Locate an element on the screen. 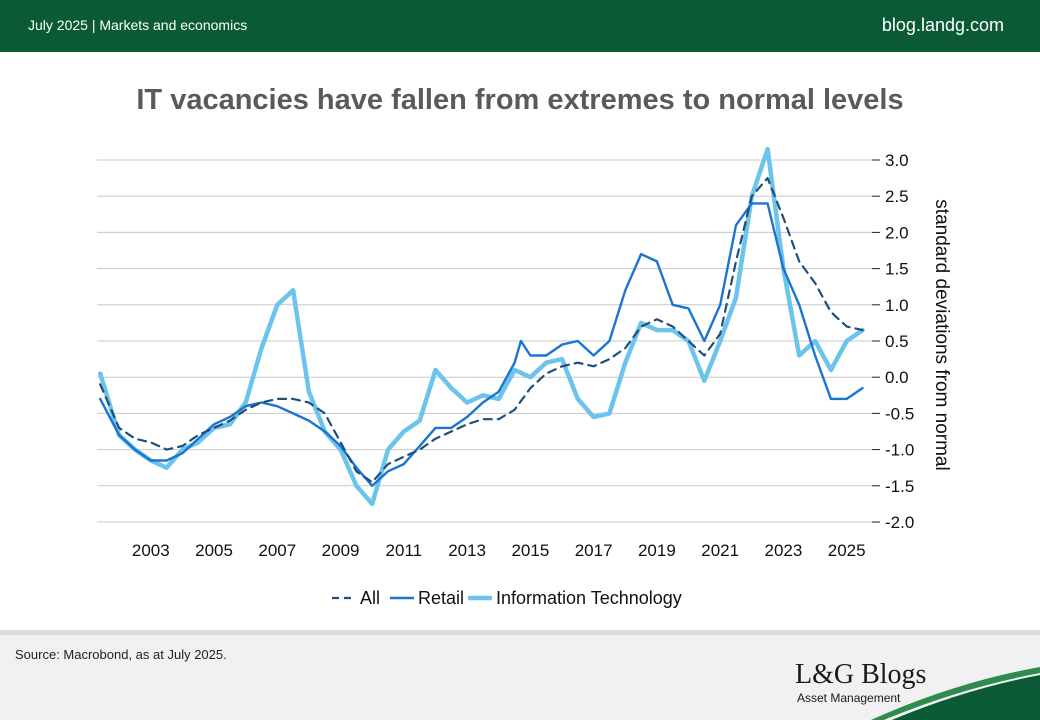 This screenshot has height=720, width=1040. header-site-link: blog.landg.com is located at coordinates (942, 25).